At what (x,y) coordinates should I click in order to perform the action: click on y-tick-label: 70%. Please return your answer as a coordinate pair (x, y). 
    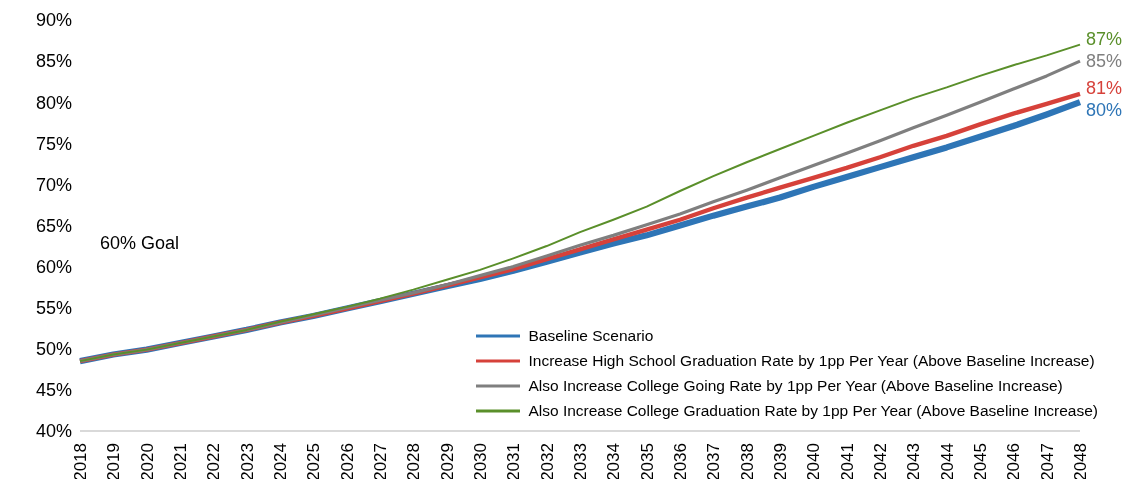
    Looking at the image, I should click on (53, 184).